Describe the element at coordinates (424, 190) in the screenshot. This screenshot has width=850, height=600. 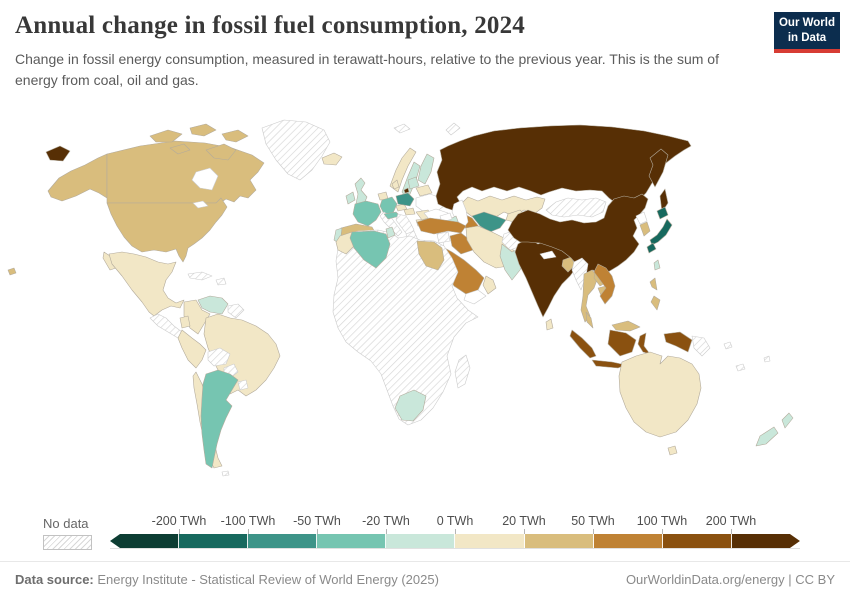
I see `region-belarus` at that location.